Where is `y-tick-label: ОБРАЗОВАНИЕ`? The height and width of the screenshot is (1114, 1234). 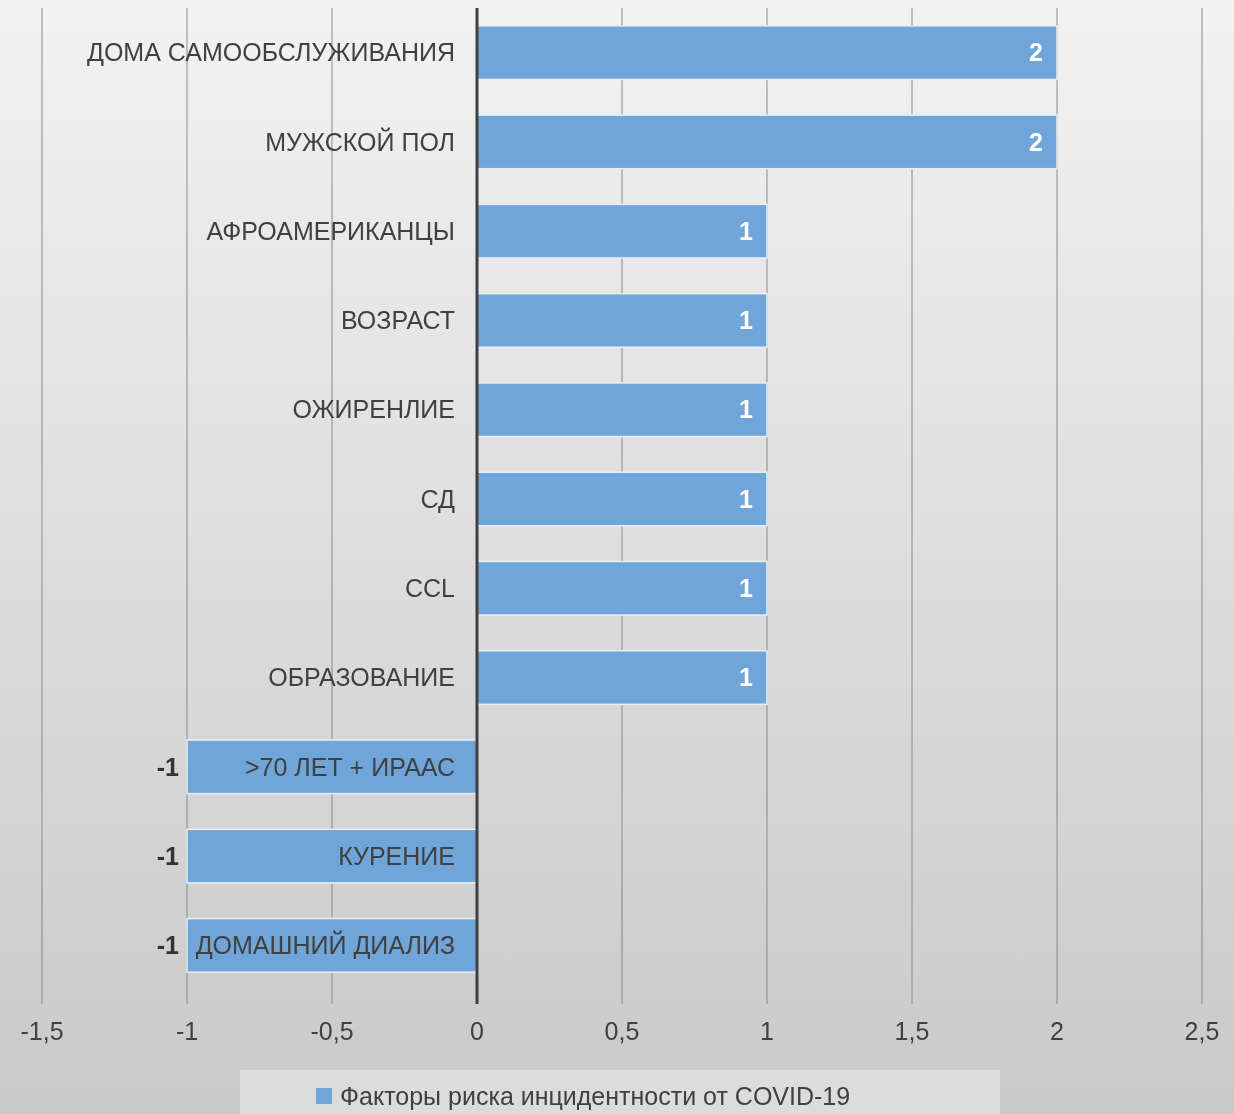
y-tick-label: ОБРАЗОВАНИЕ is located at coordinates (361, 677).